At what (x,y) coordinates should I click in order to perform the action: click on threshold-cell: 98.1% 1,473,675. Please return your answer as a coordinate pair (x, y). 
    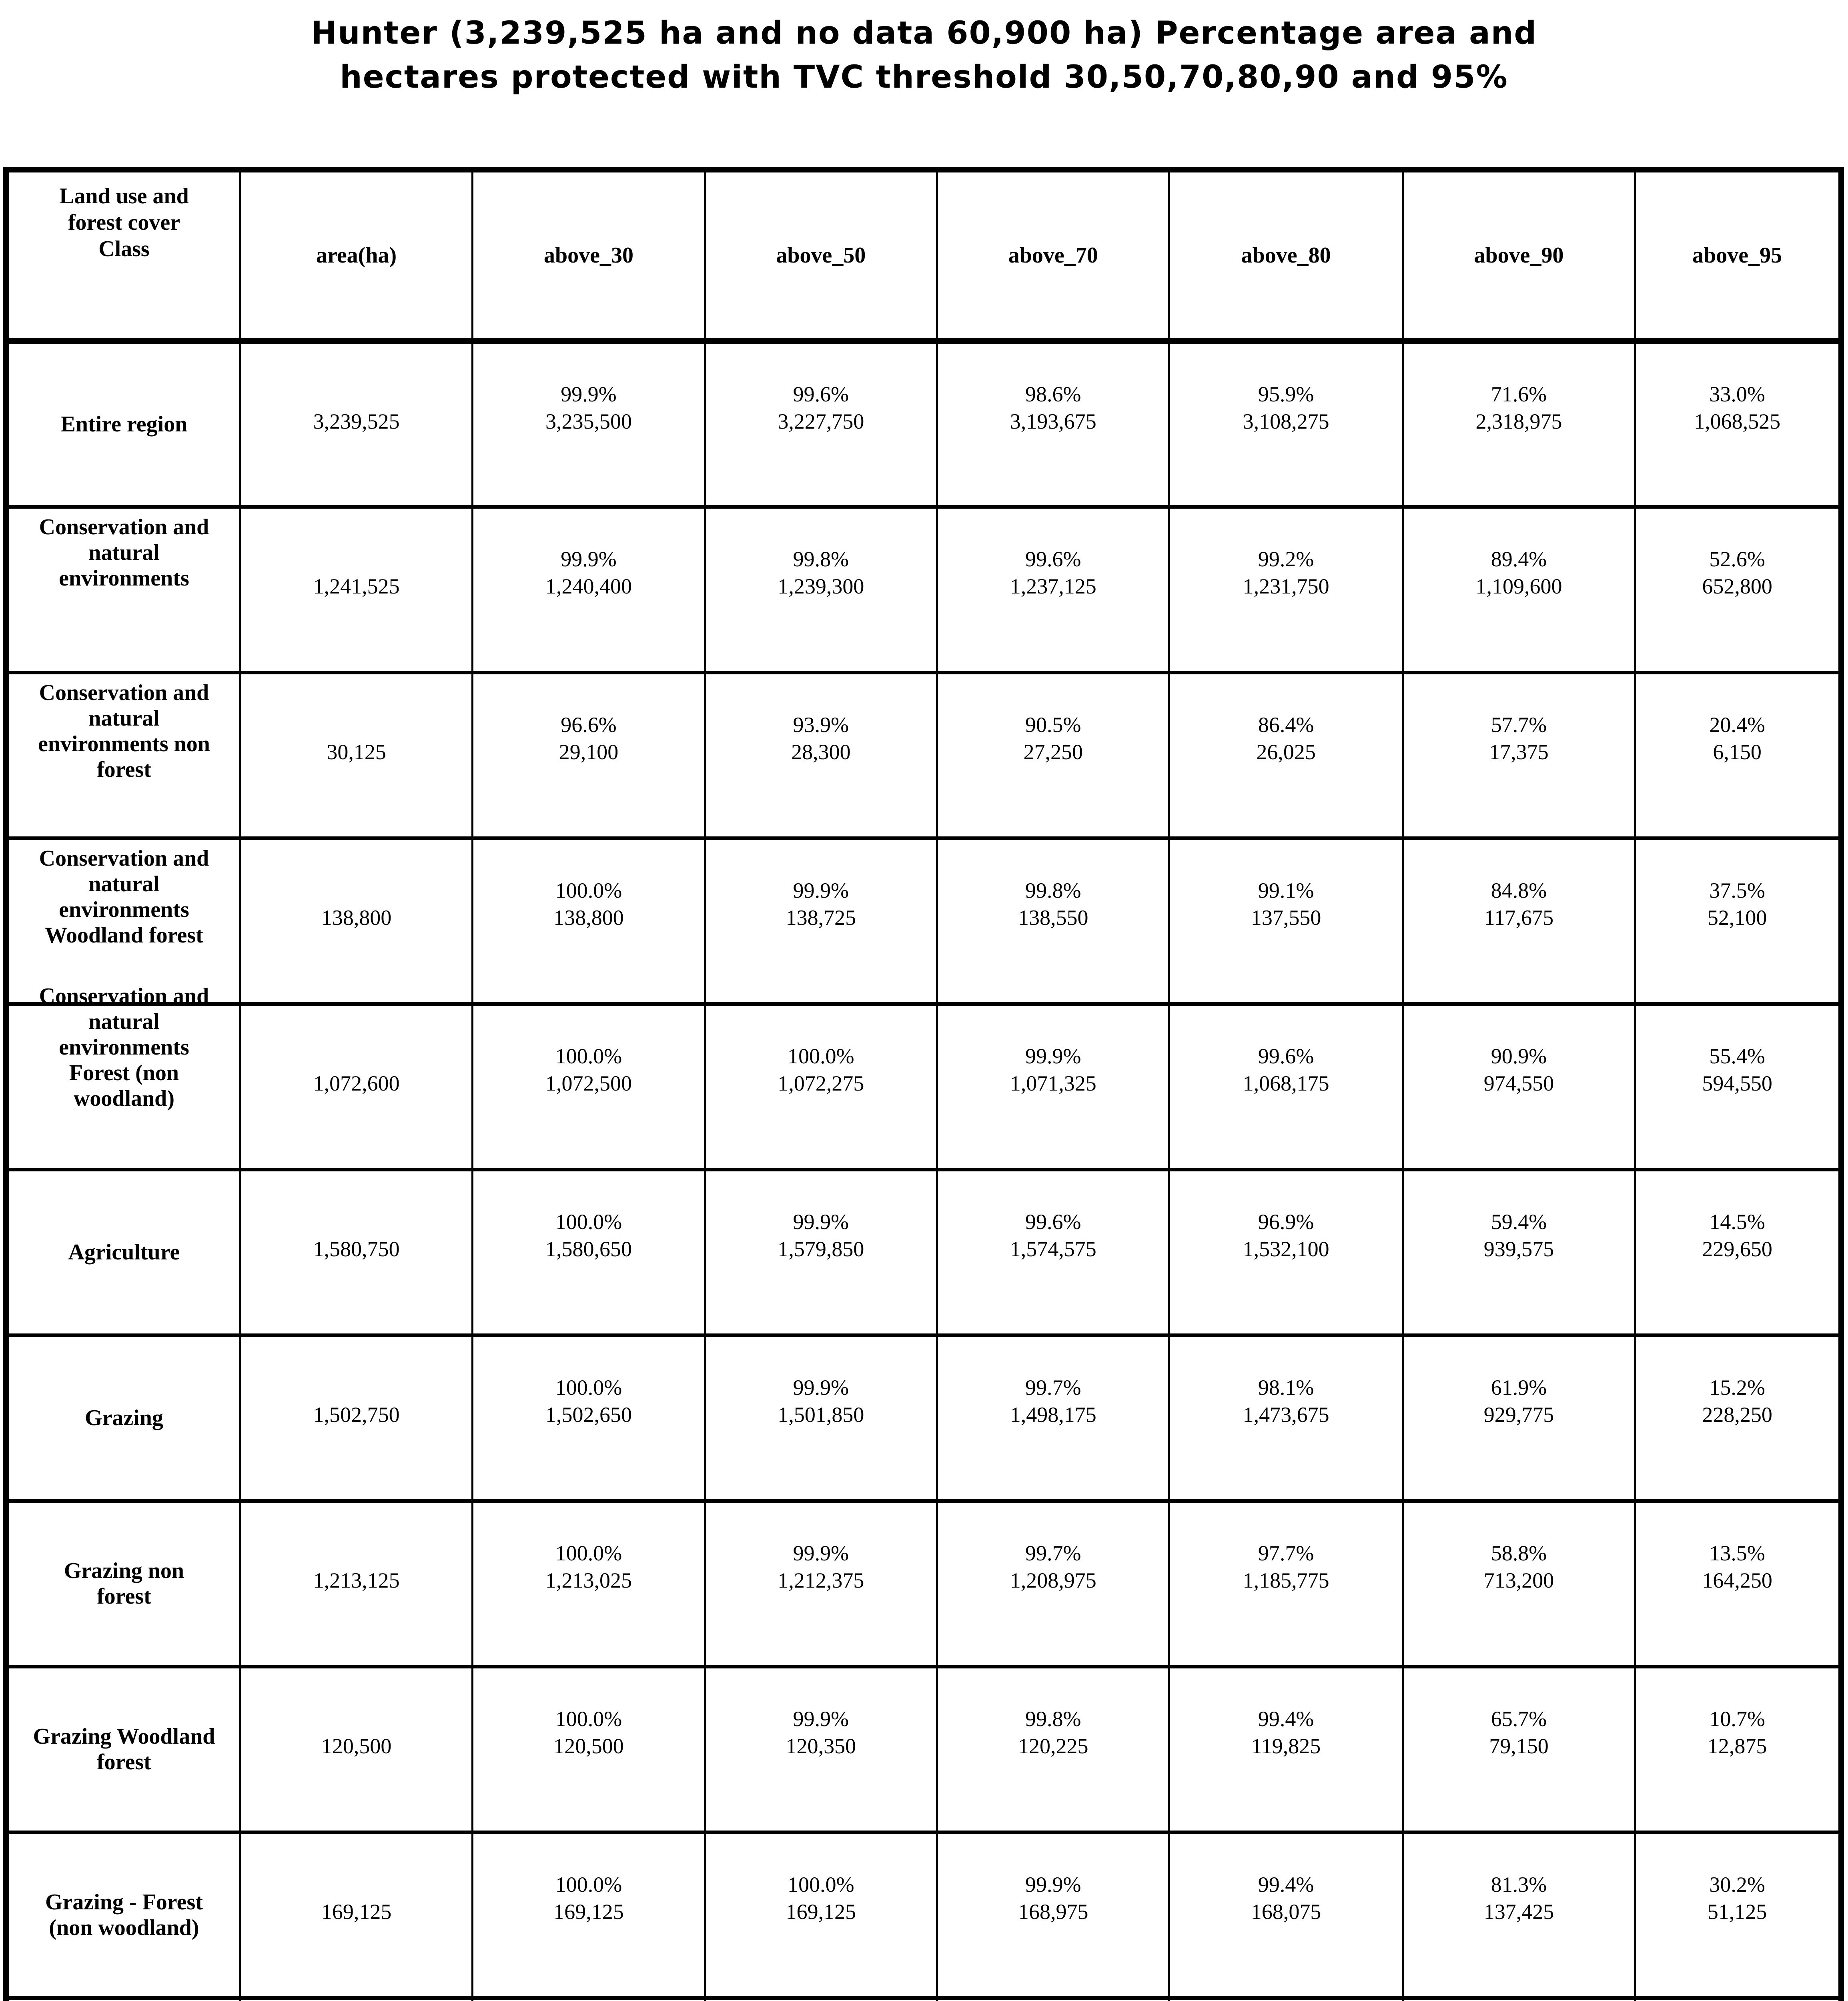
    Looking at the image, I should click on (1286, 1418).